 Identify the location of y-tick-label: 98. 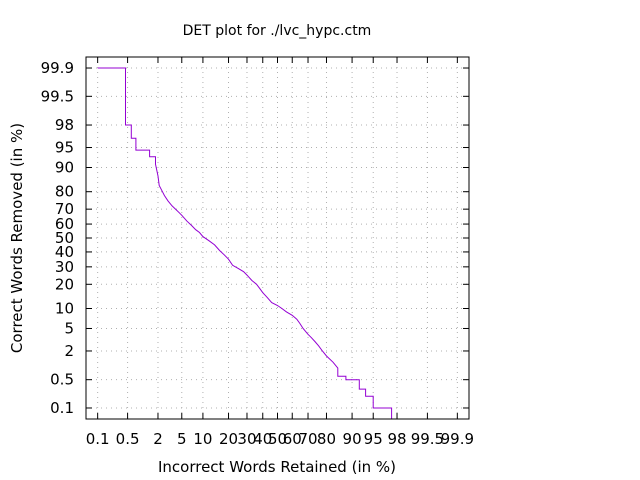
(64, 125).